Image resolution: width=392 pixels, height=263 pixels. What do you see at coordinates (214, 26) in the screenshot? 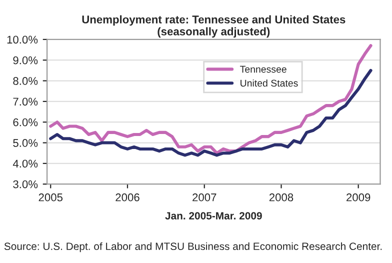
I see `chart-title: Unemployment rate: Tennessee and United States (seasonally adjusted)` at bounding box center [214, 26].